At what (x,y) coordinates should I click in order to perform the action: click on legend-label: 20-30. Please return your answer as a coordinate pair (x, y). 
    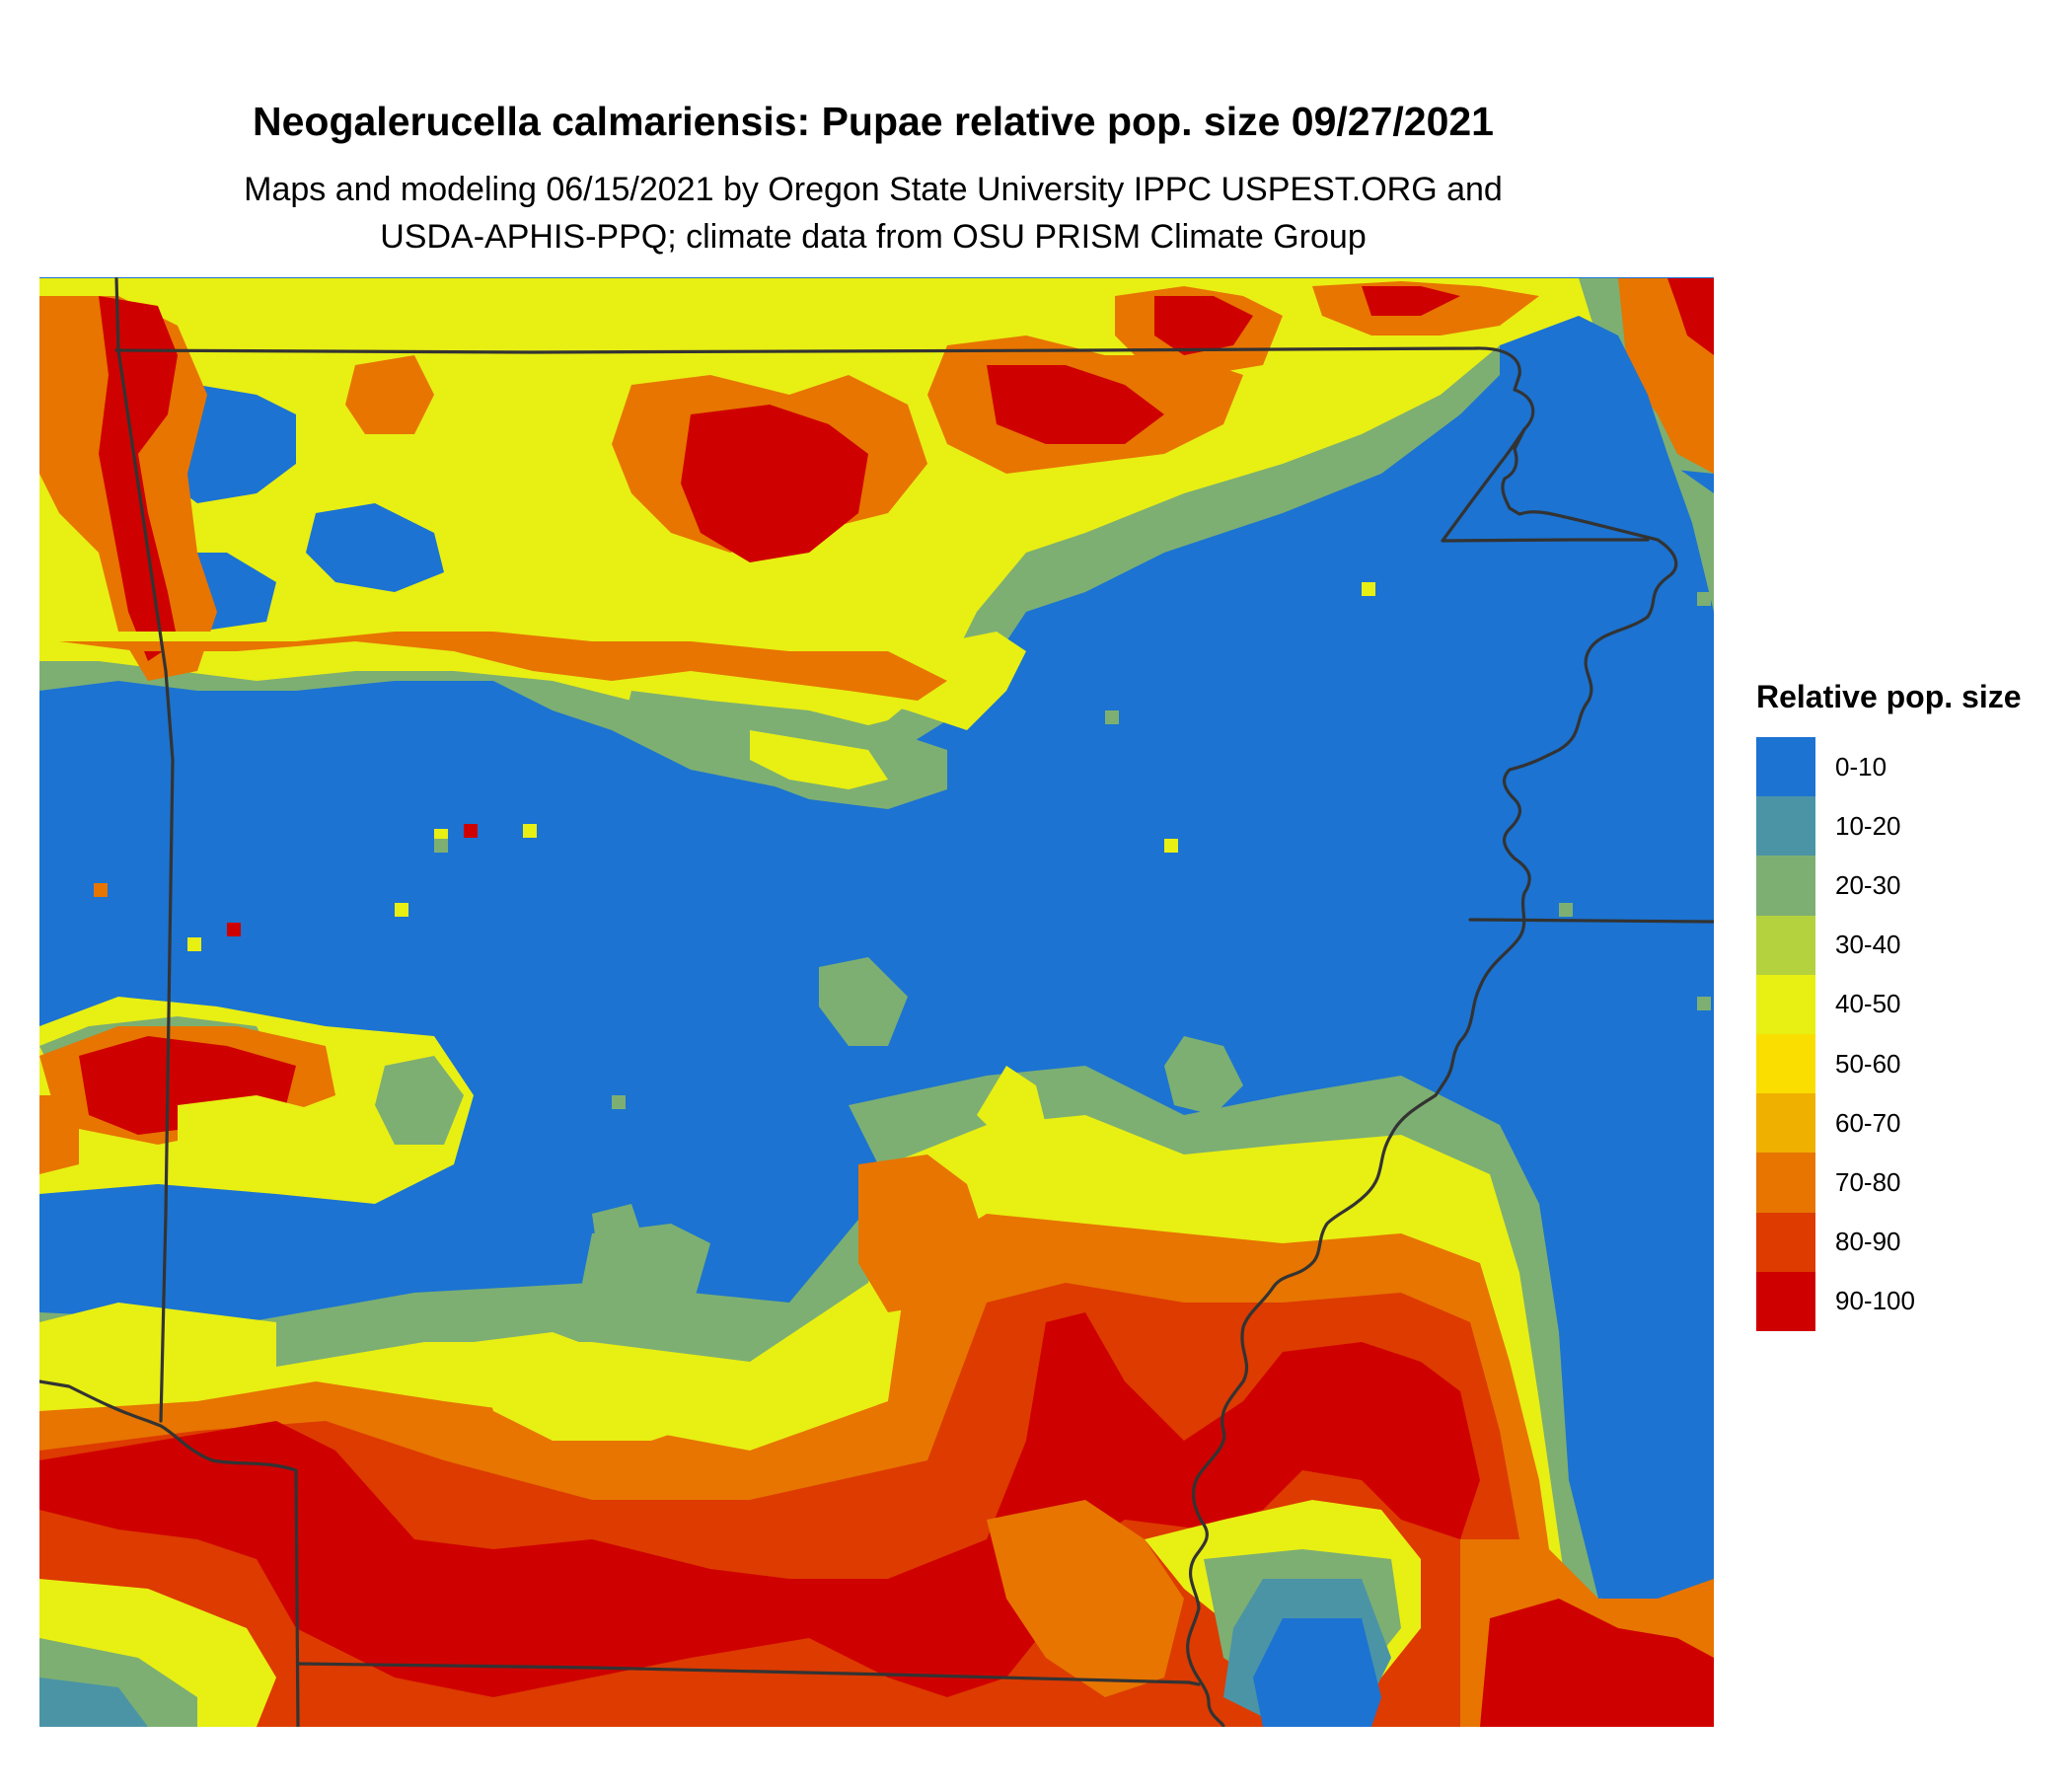
    Looking at the image, I should click on (1868, 884).